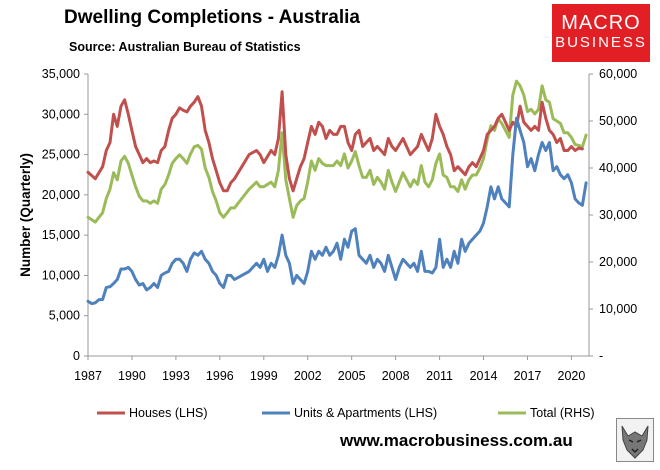 This screenshot has height=470, width=660. I want to click on y-axis-label: Number (Quarterly), so click(25, 215).